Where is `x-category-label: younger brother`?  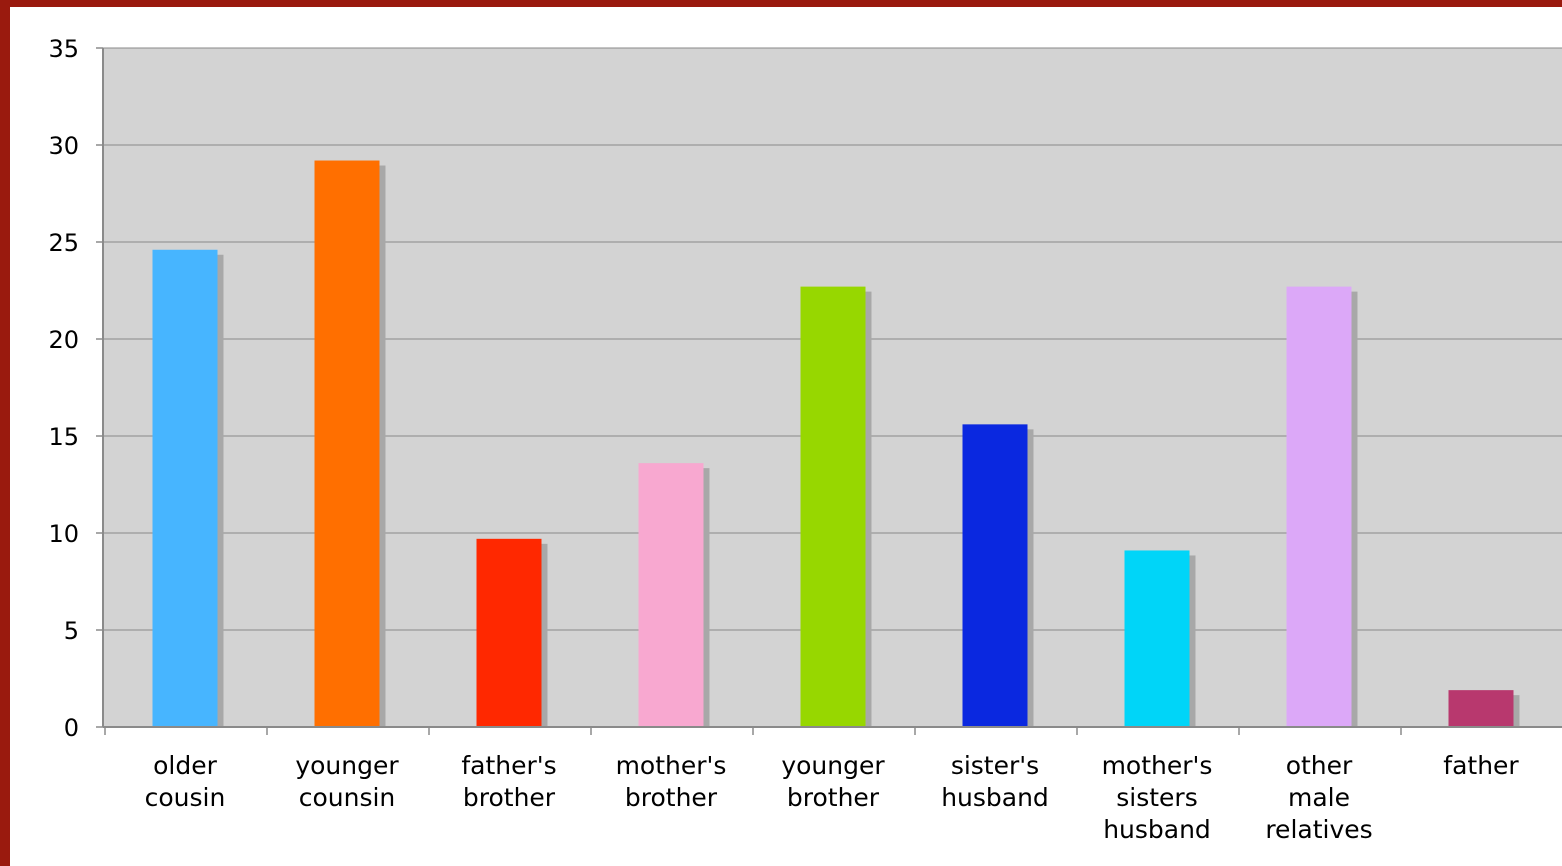
x-category-label: younger brother is located at coordinates (833, 781).